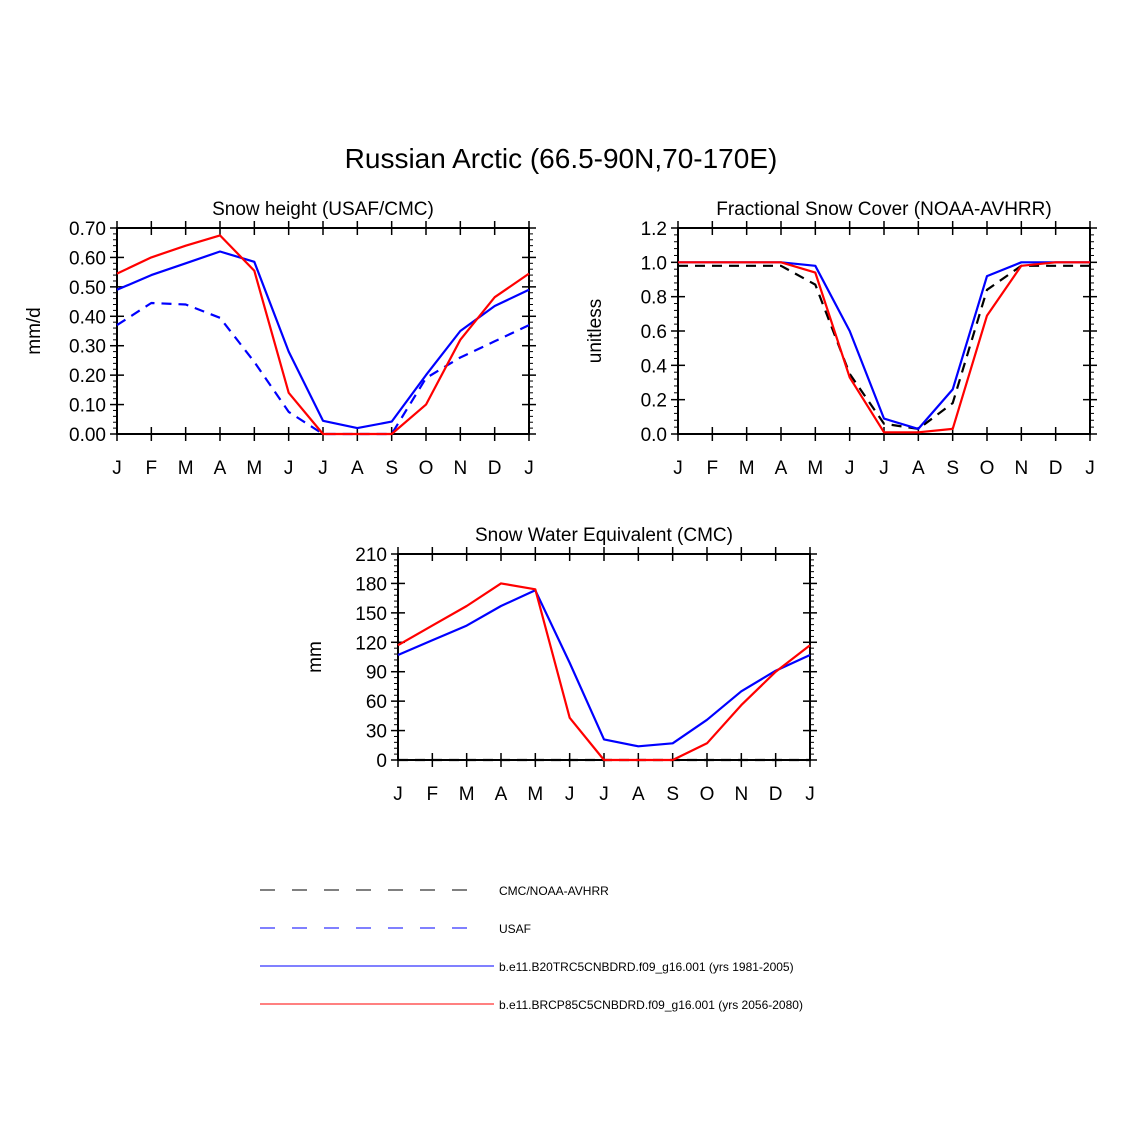 The image size is (1122, 1122). I want to click on y-tick-label: 0.20, so click(87, 376).